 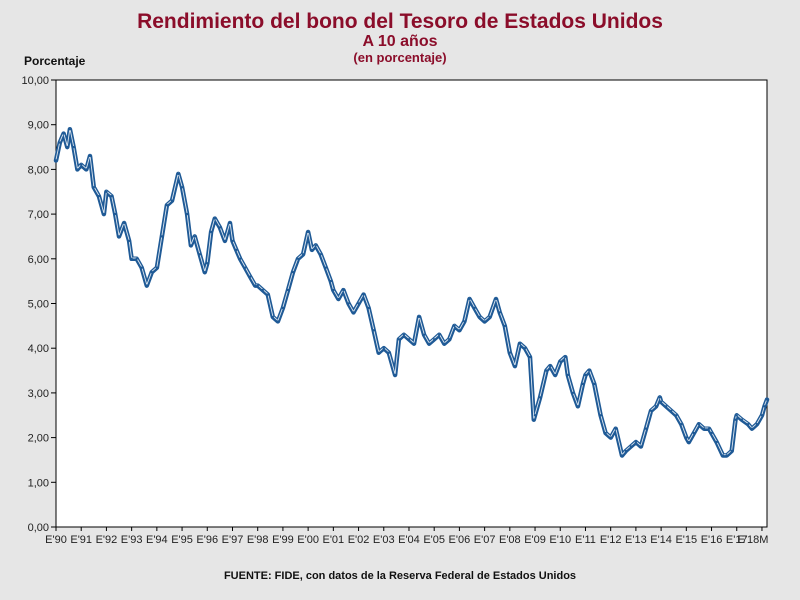 What do you see at coordinates (233, 540) in the screenshot?
I see `x-tick-label: E'97` at bounding box center [233, 540].